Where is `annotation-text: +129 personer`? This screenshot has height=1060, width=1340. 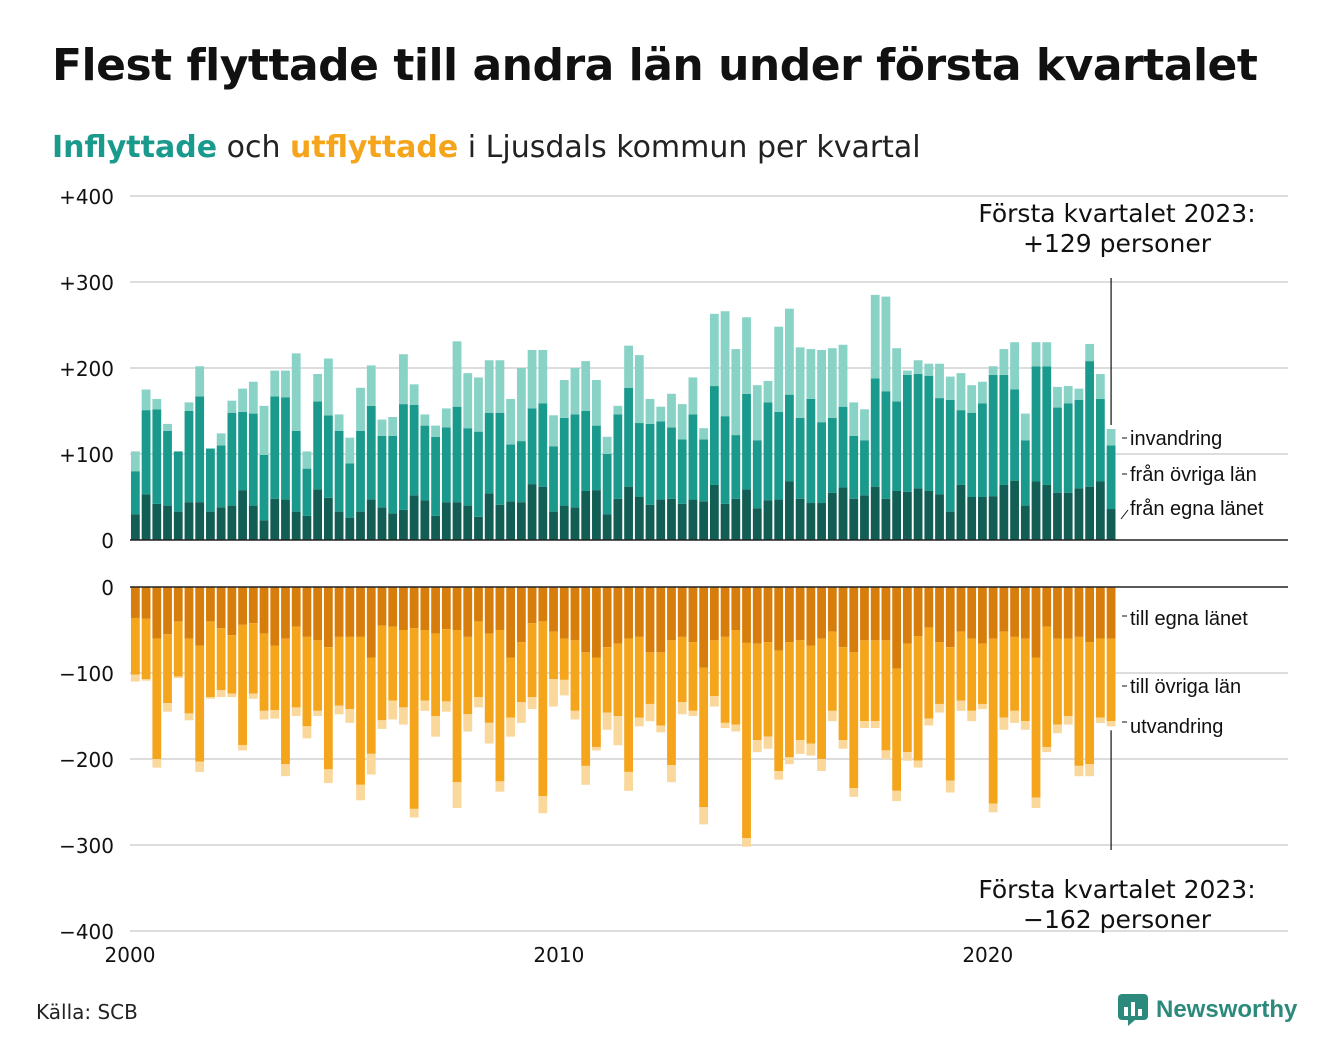 annotation-text: +129 personer is located at coordinates (1117, 243).